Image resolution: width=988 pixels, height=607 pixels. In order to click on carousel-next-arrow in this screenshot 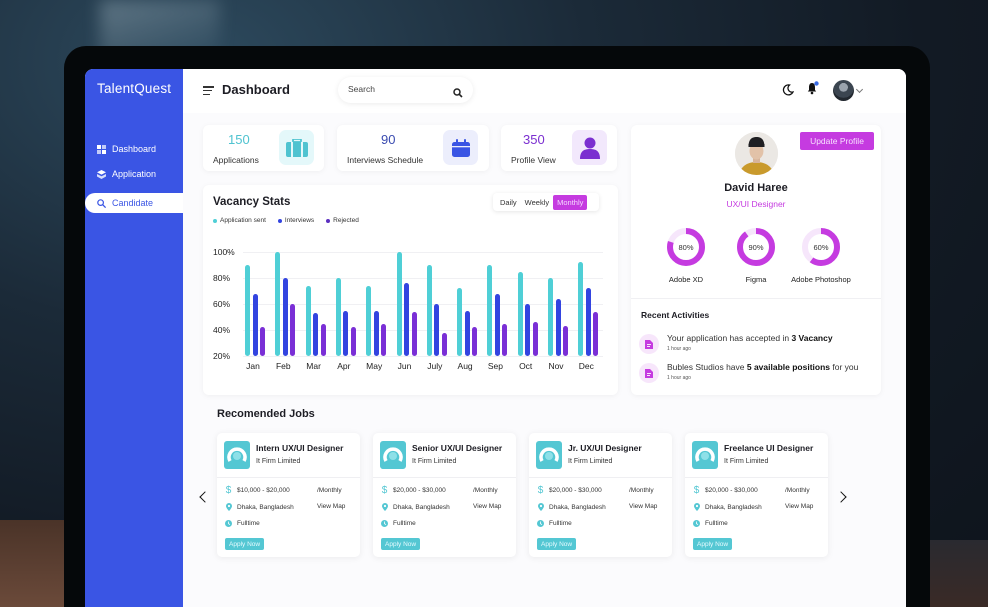, I will do `click(841, 497)`.